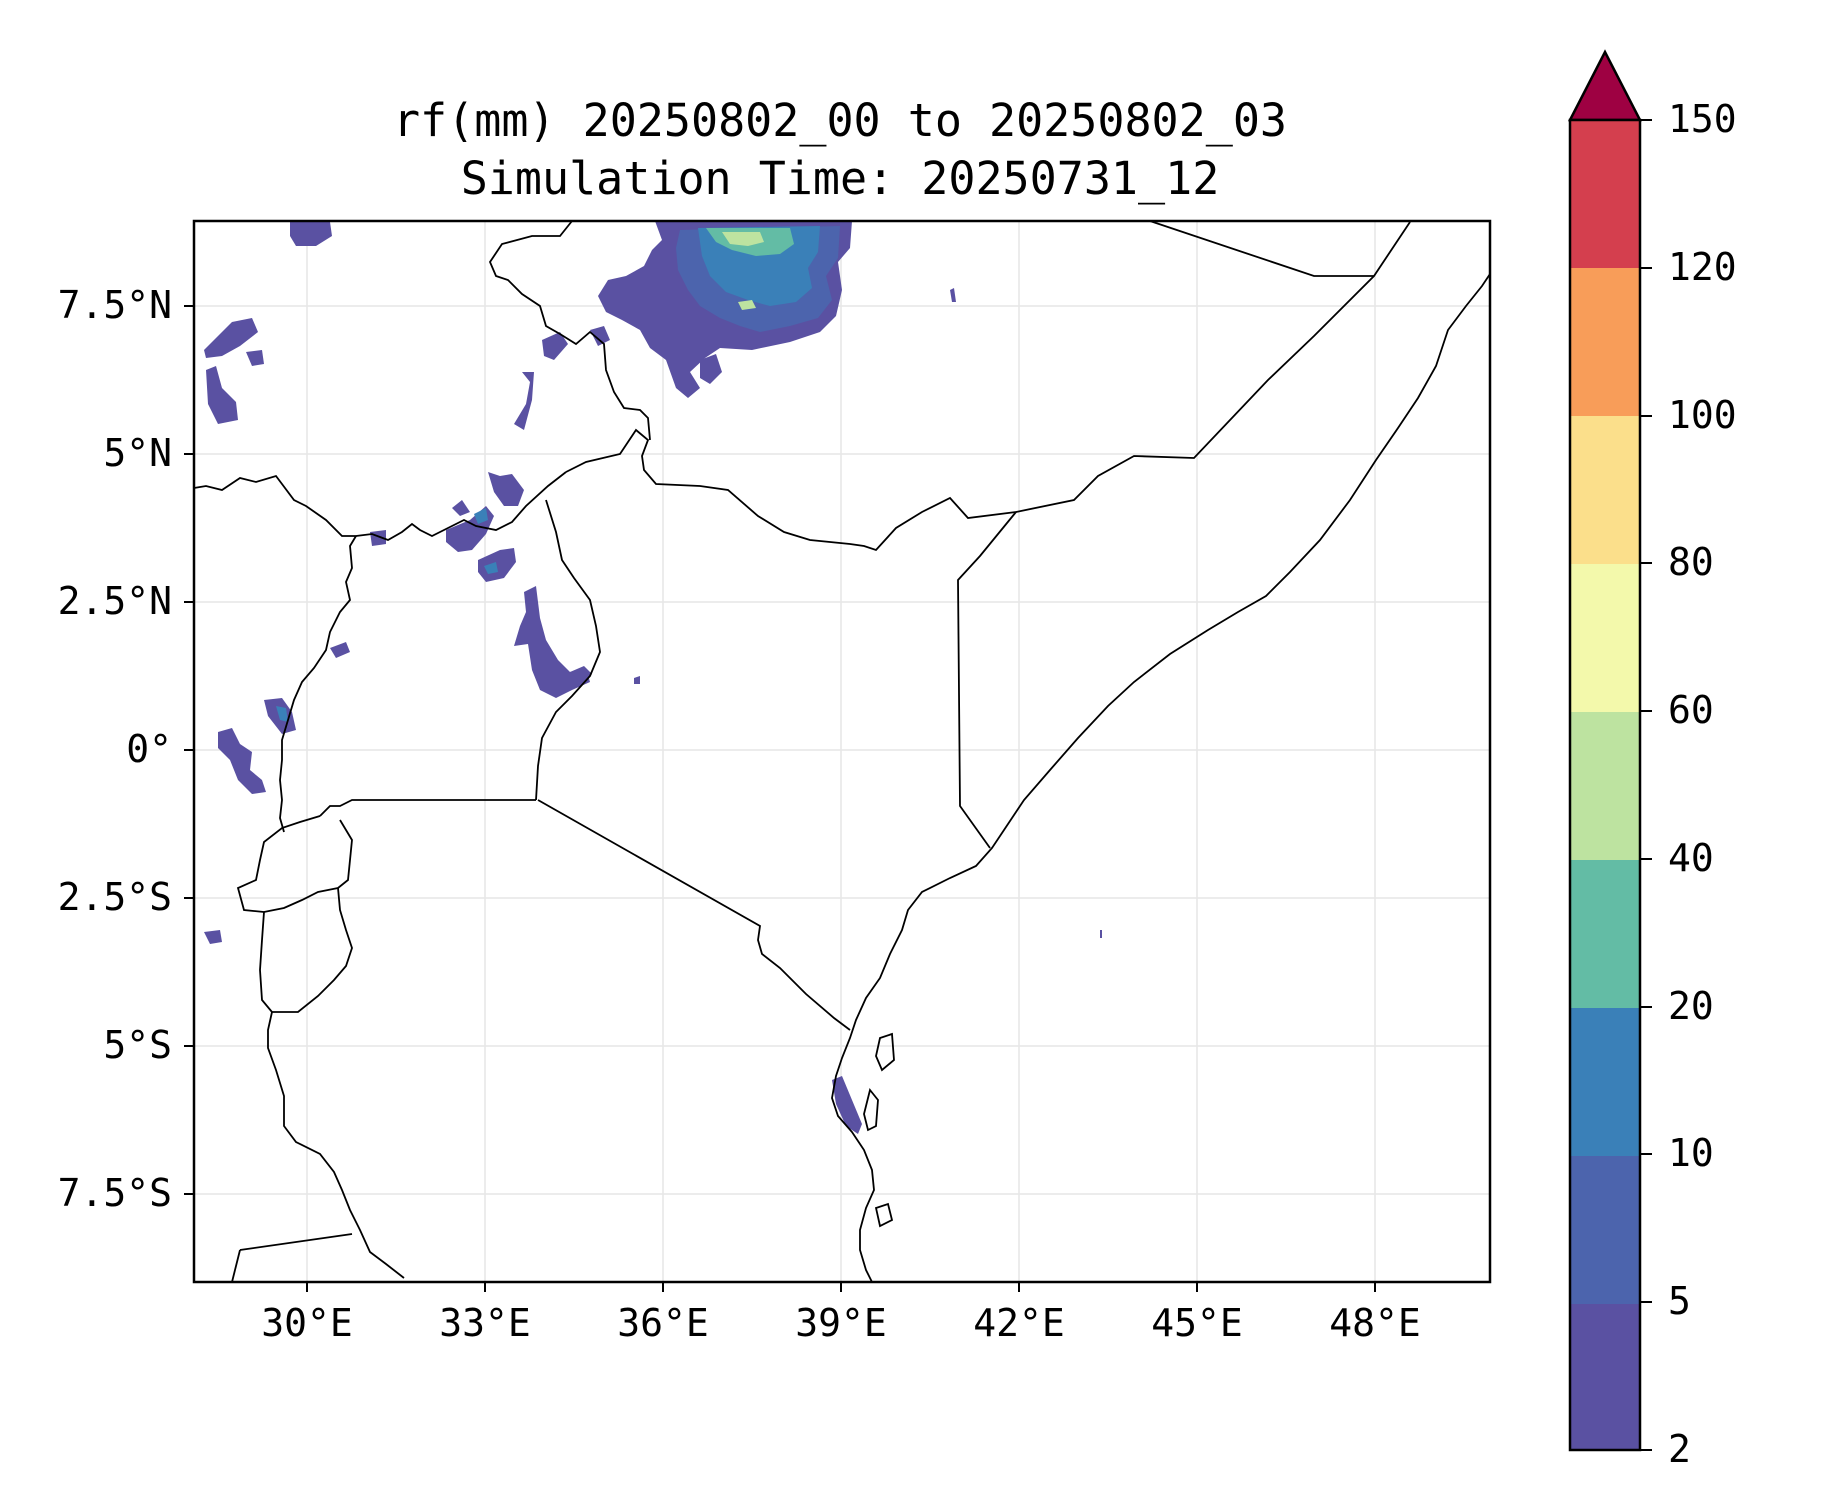  Describe the element at coordinates (885, 1052) in the screenshot. I see `zanzibar-island` at that location.